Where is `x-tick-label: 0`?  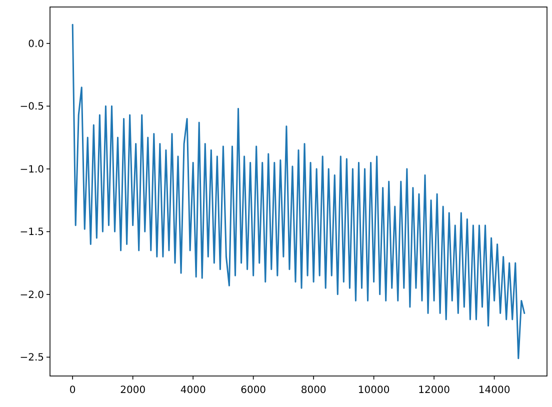 x-tick-label: 0 is located at coordinates (72, 390).